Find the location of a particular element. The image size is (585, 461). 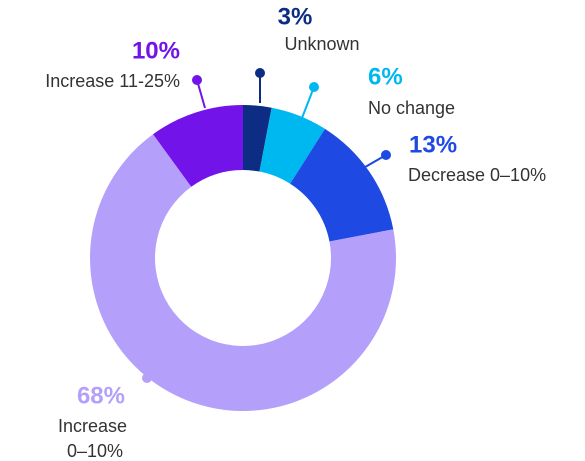

value-label: 68% is located at coordinates (101, 395).